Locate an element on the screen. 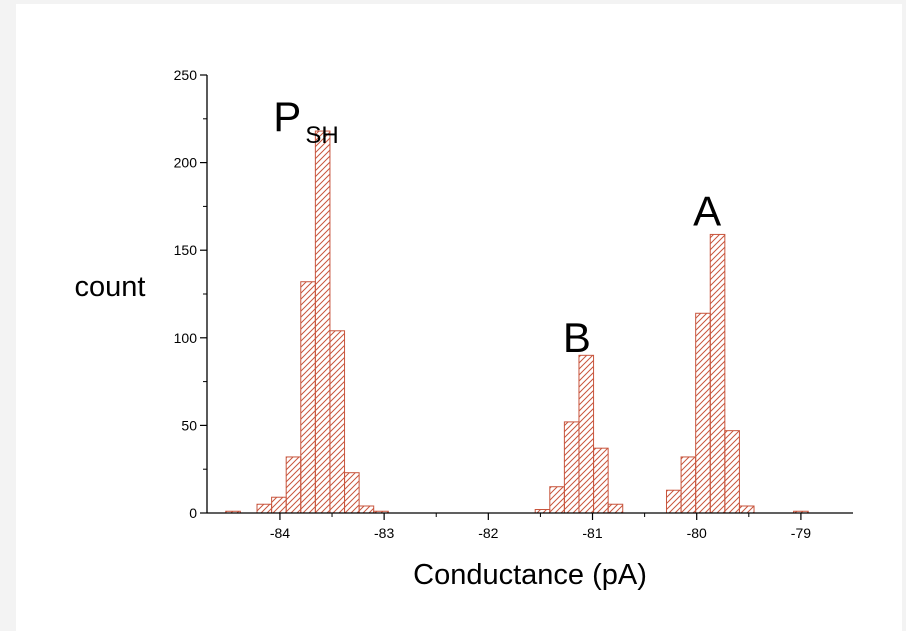 The width and height of the screenshot is (906, 631). x-tick-label: -80 is located at coordinates (697, 533).